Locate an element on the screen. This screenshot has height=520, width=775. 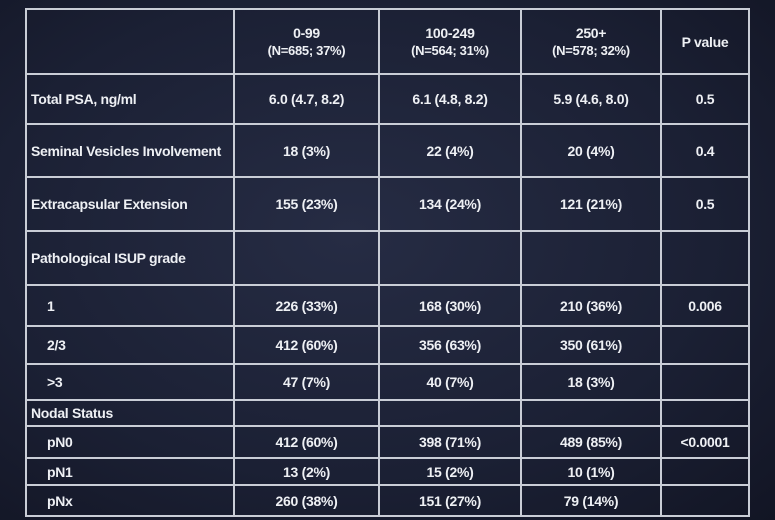
table-cell: 22 (4%) is located at coordinates (450, 150).